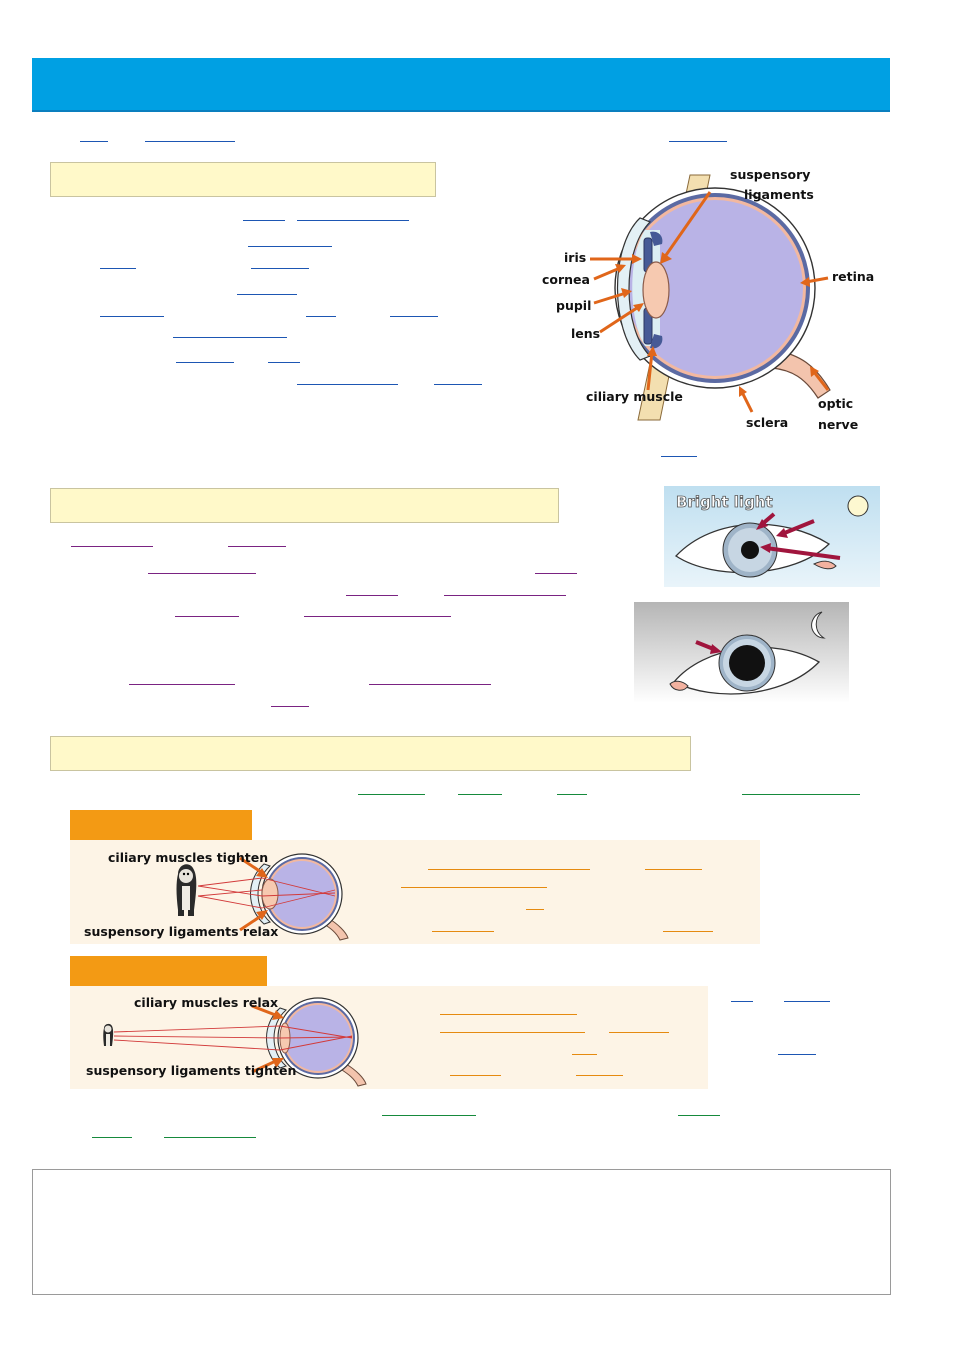 This screenshot has height=1350, width=954. I want to click on dim-light-eye-image, so click(741, 652).